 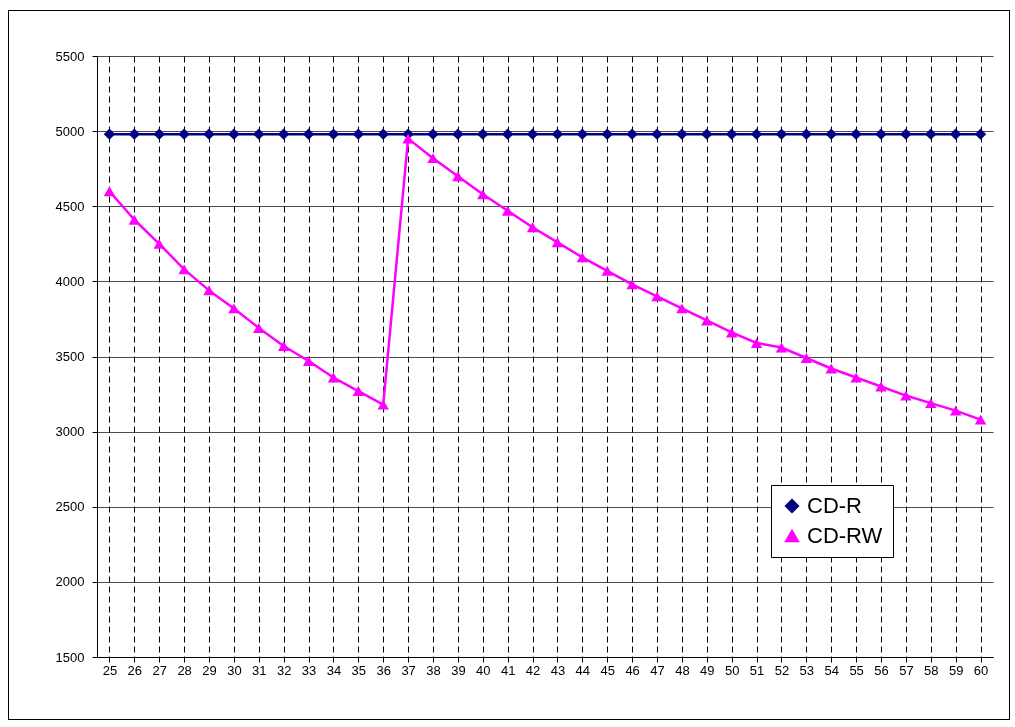 I want to click on x-tick-label: 26, so click(x=135, y=670).